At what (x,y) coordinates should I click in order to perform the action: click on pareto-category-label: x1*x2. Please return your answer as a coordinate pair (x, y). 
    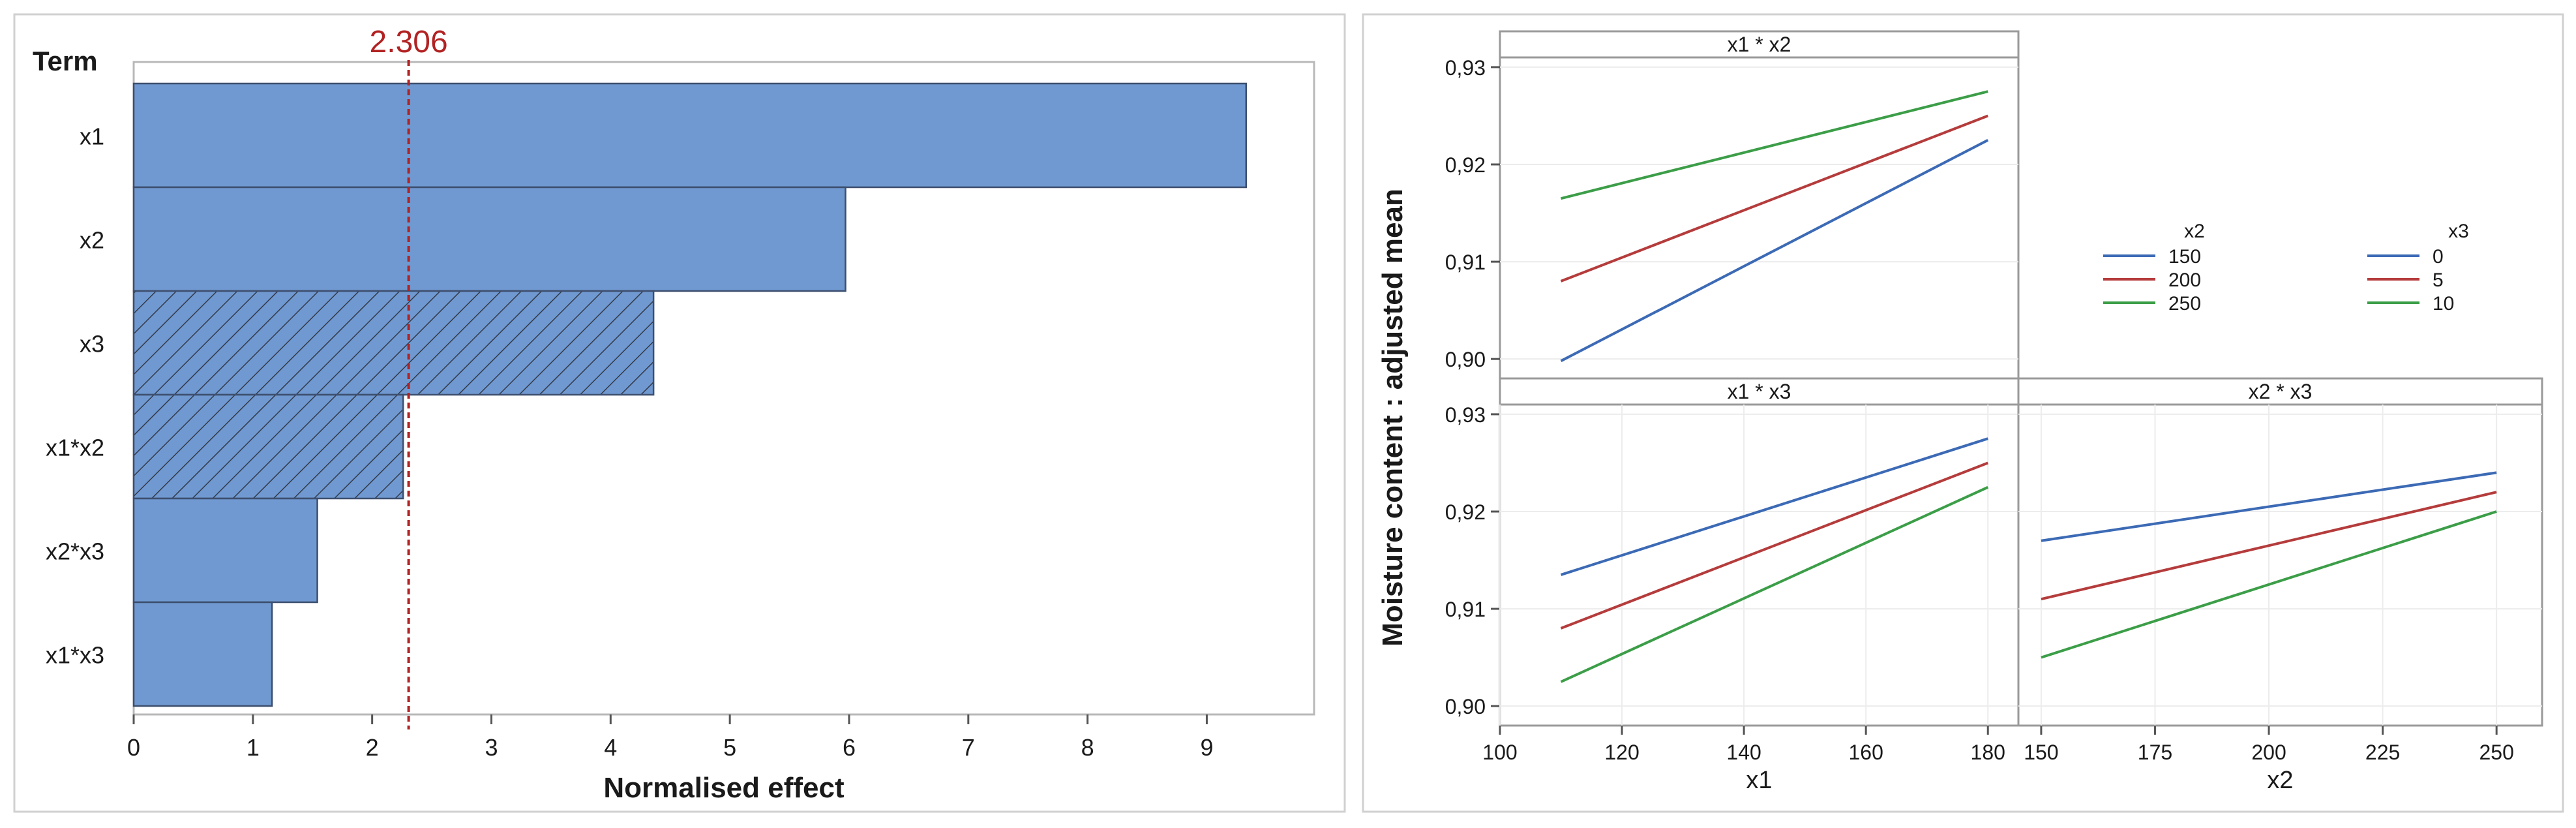
    Looking at the image, I should click on (75, 448).